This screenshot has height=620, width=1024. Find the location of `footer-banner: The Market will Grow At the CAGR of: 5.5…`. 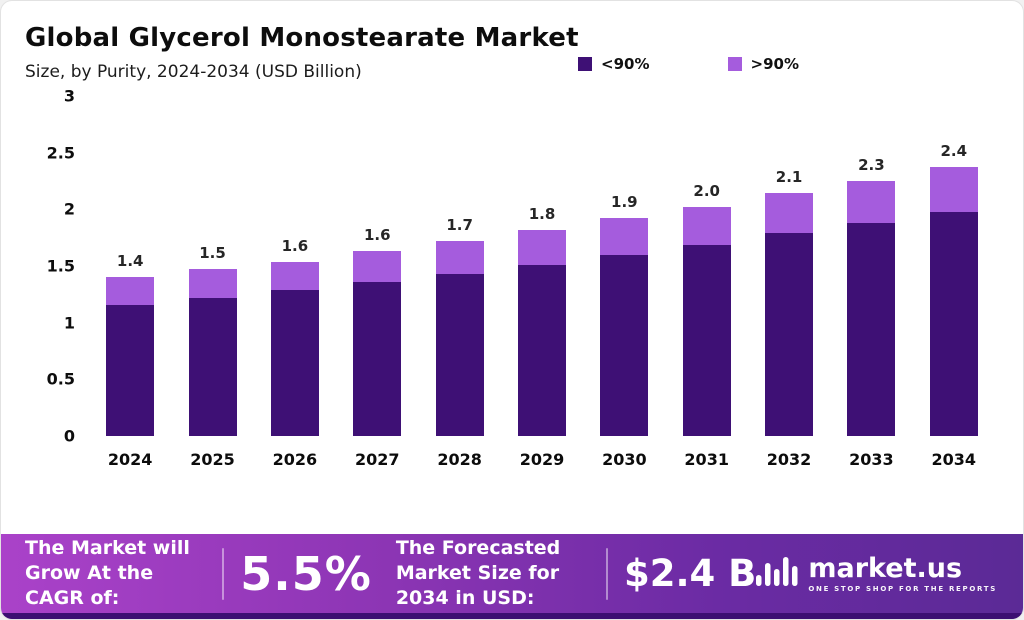

footer-banner: The Market will Grow At the CAGR of: 5.5… is located at coordinates (512, 576).